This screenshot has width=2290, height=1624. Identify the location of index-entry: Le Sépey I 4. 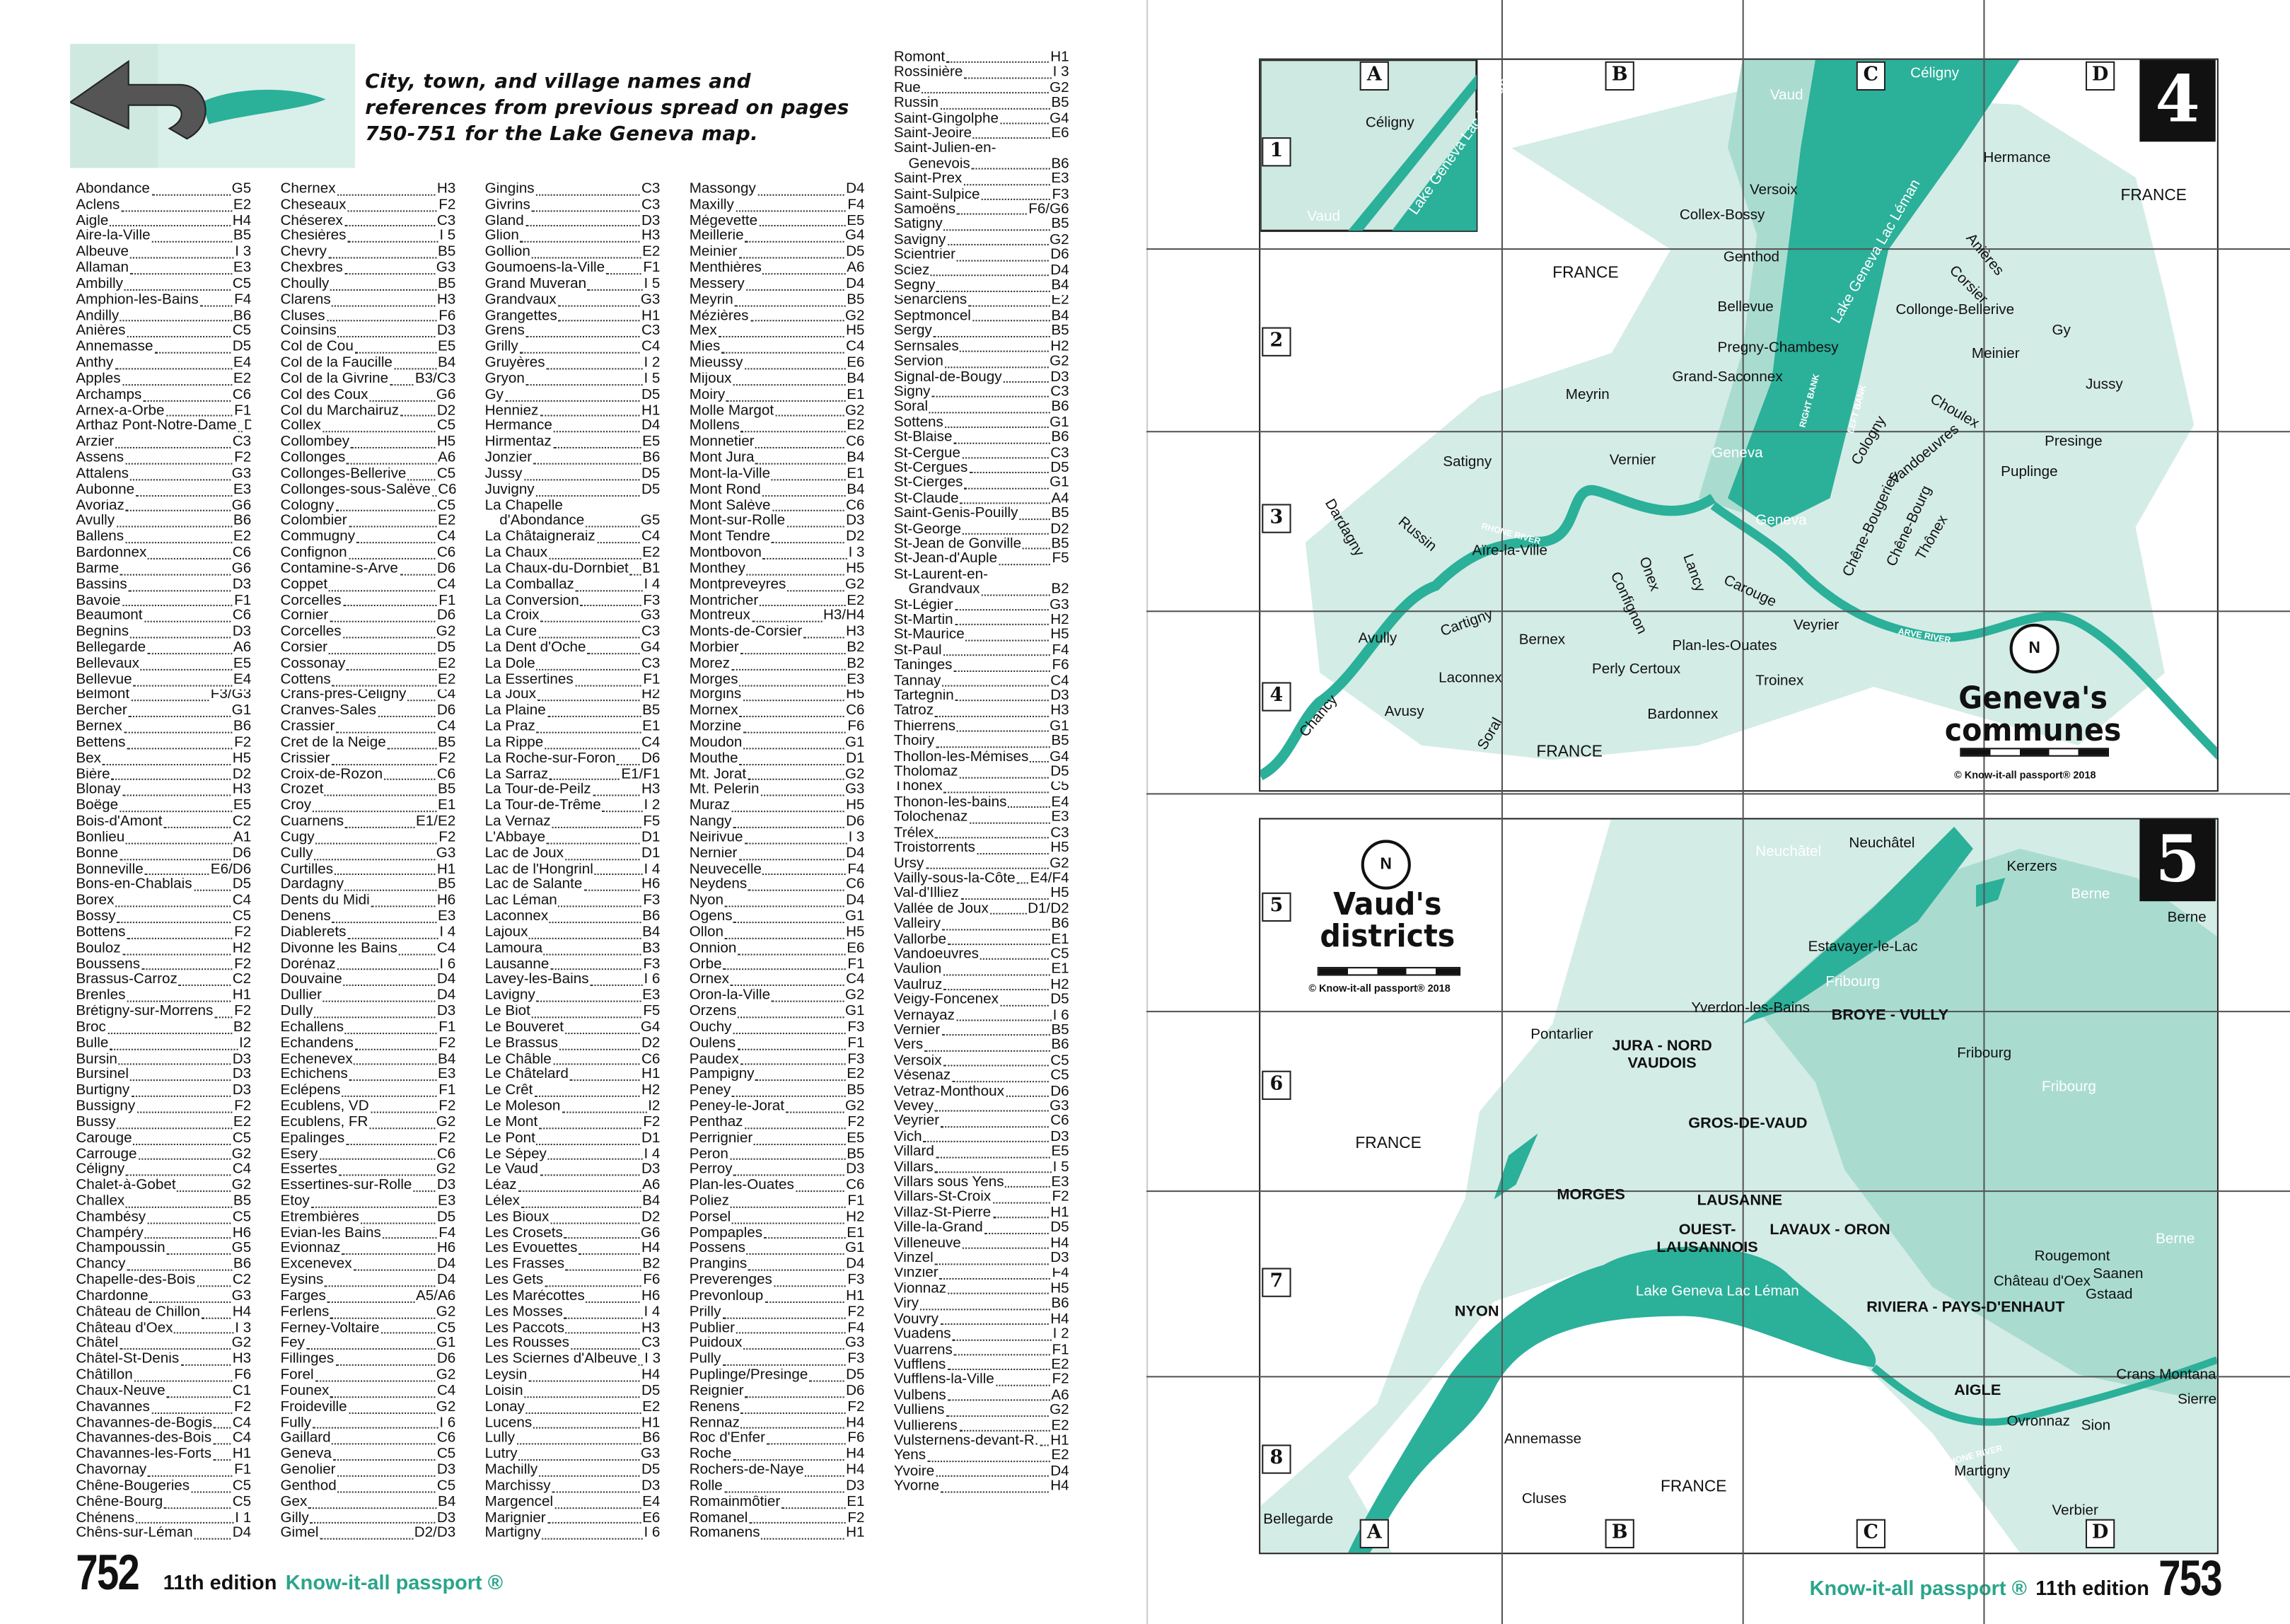
(573, 1155).